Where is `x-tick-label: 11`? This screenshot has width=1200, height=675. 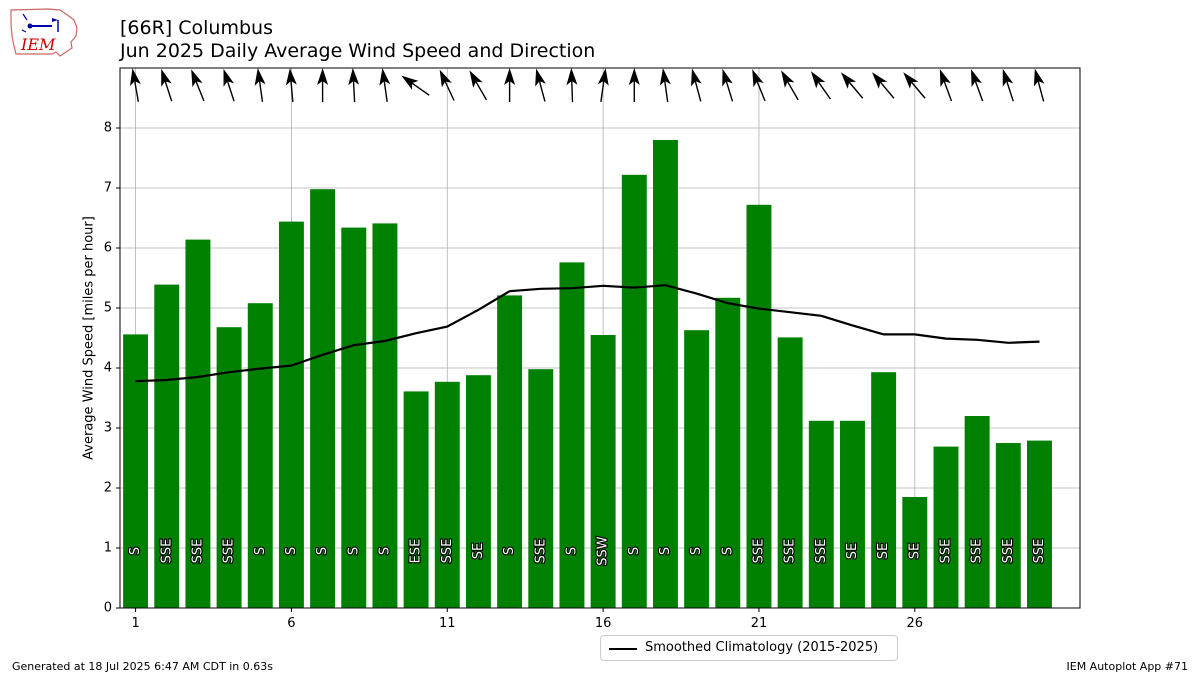
x-tick-label: 11 is located at coordinates (447, 623).